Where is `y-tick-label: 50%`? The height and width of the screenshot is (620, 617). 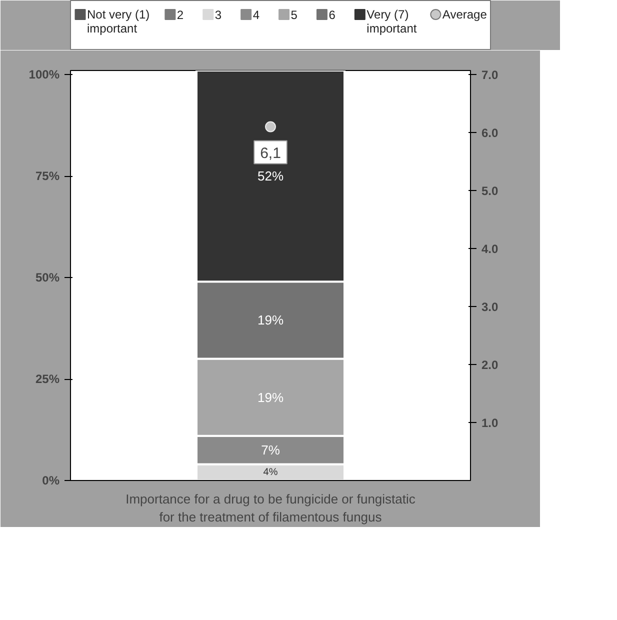 y-tick-label: 50% is located at coordinates (47, 277).